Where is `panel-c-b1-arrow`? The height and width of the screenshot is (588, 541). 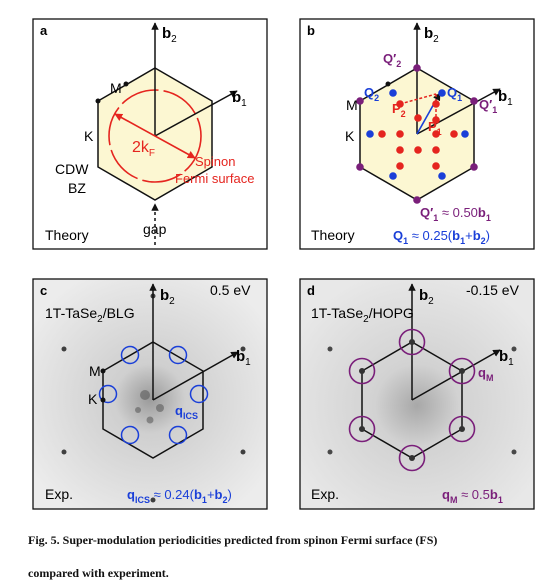
panel-c-b1-arrow is located at coordinates (195, 376).